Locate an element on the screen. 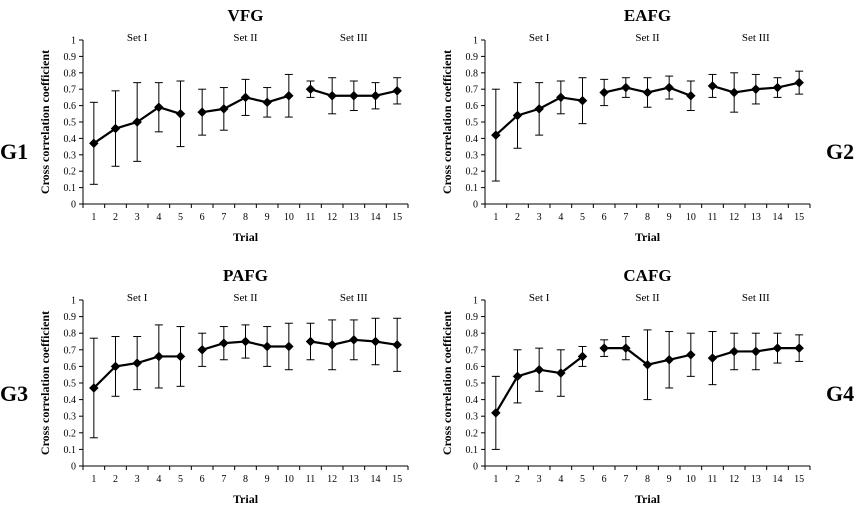  chart-1-ytick-label: 0 is located at coordinates (73, 205).